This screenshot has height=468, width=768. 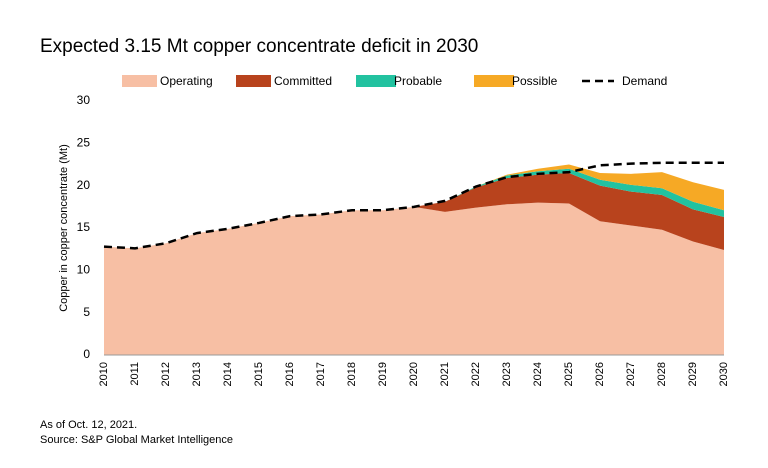 I want to click on x-tick-label: 2014, so click(x=228, y=374).